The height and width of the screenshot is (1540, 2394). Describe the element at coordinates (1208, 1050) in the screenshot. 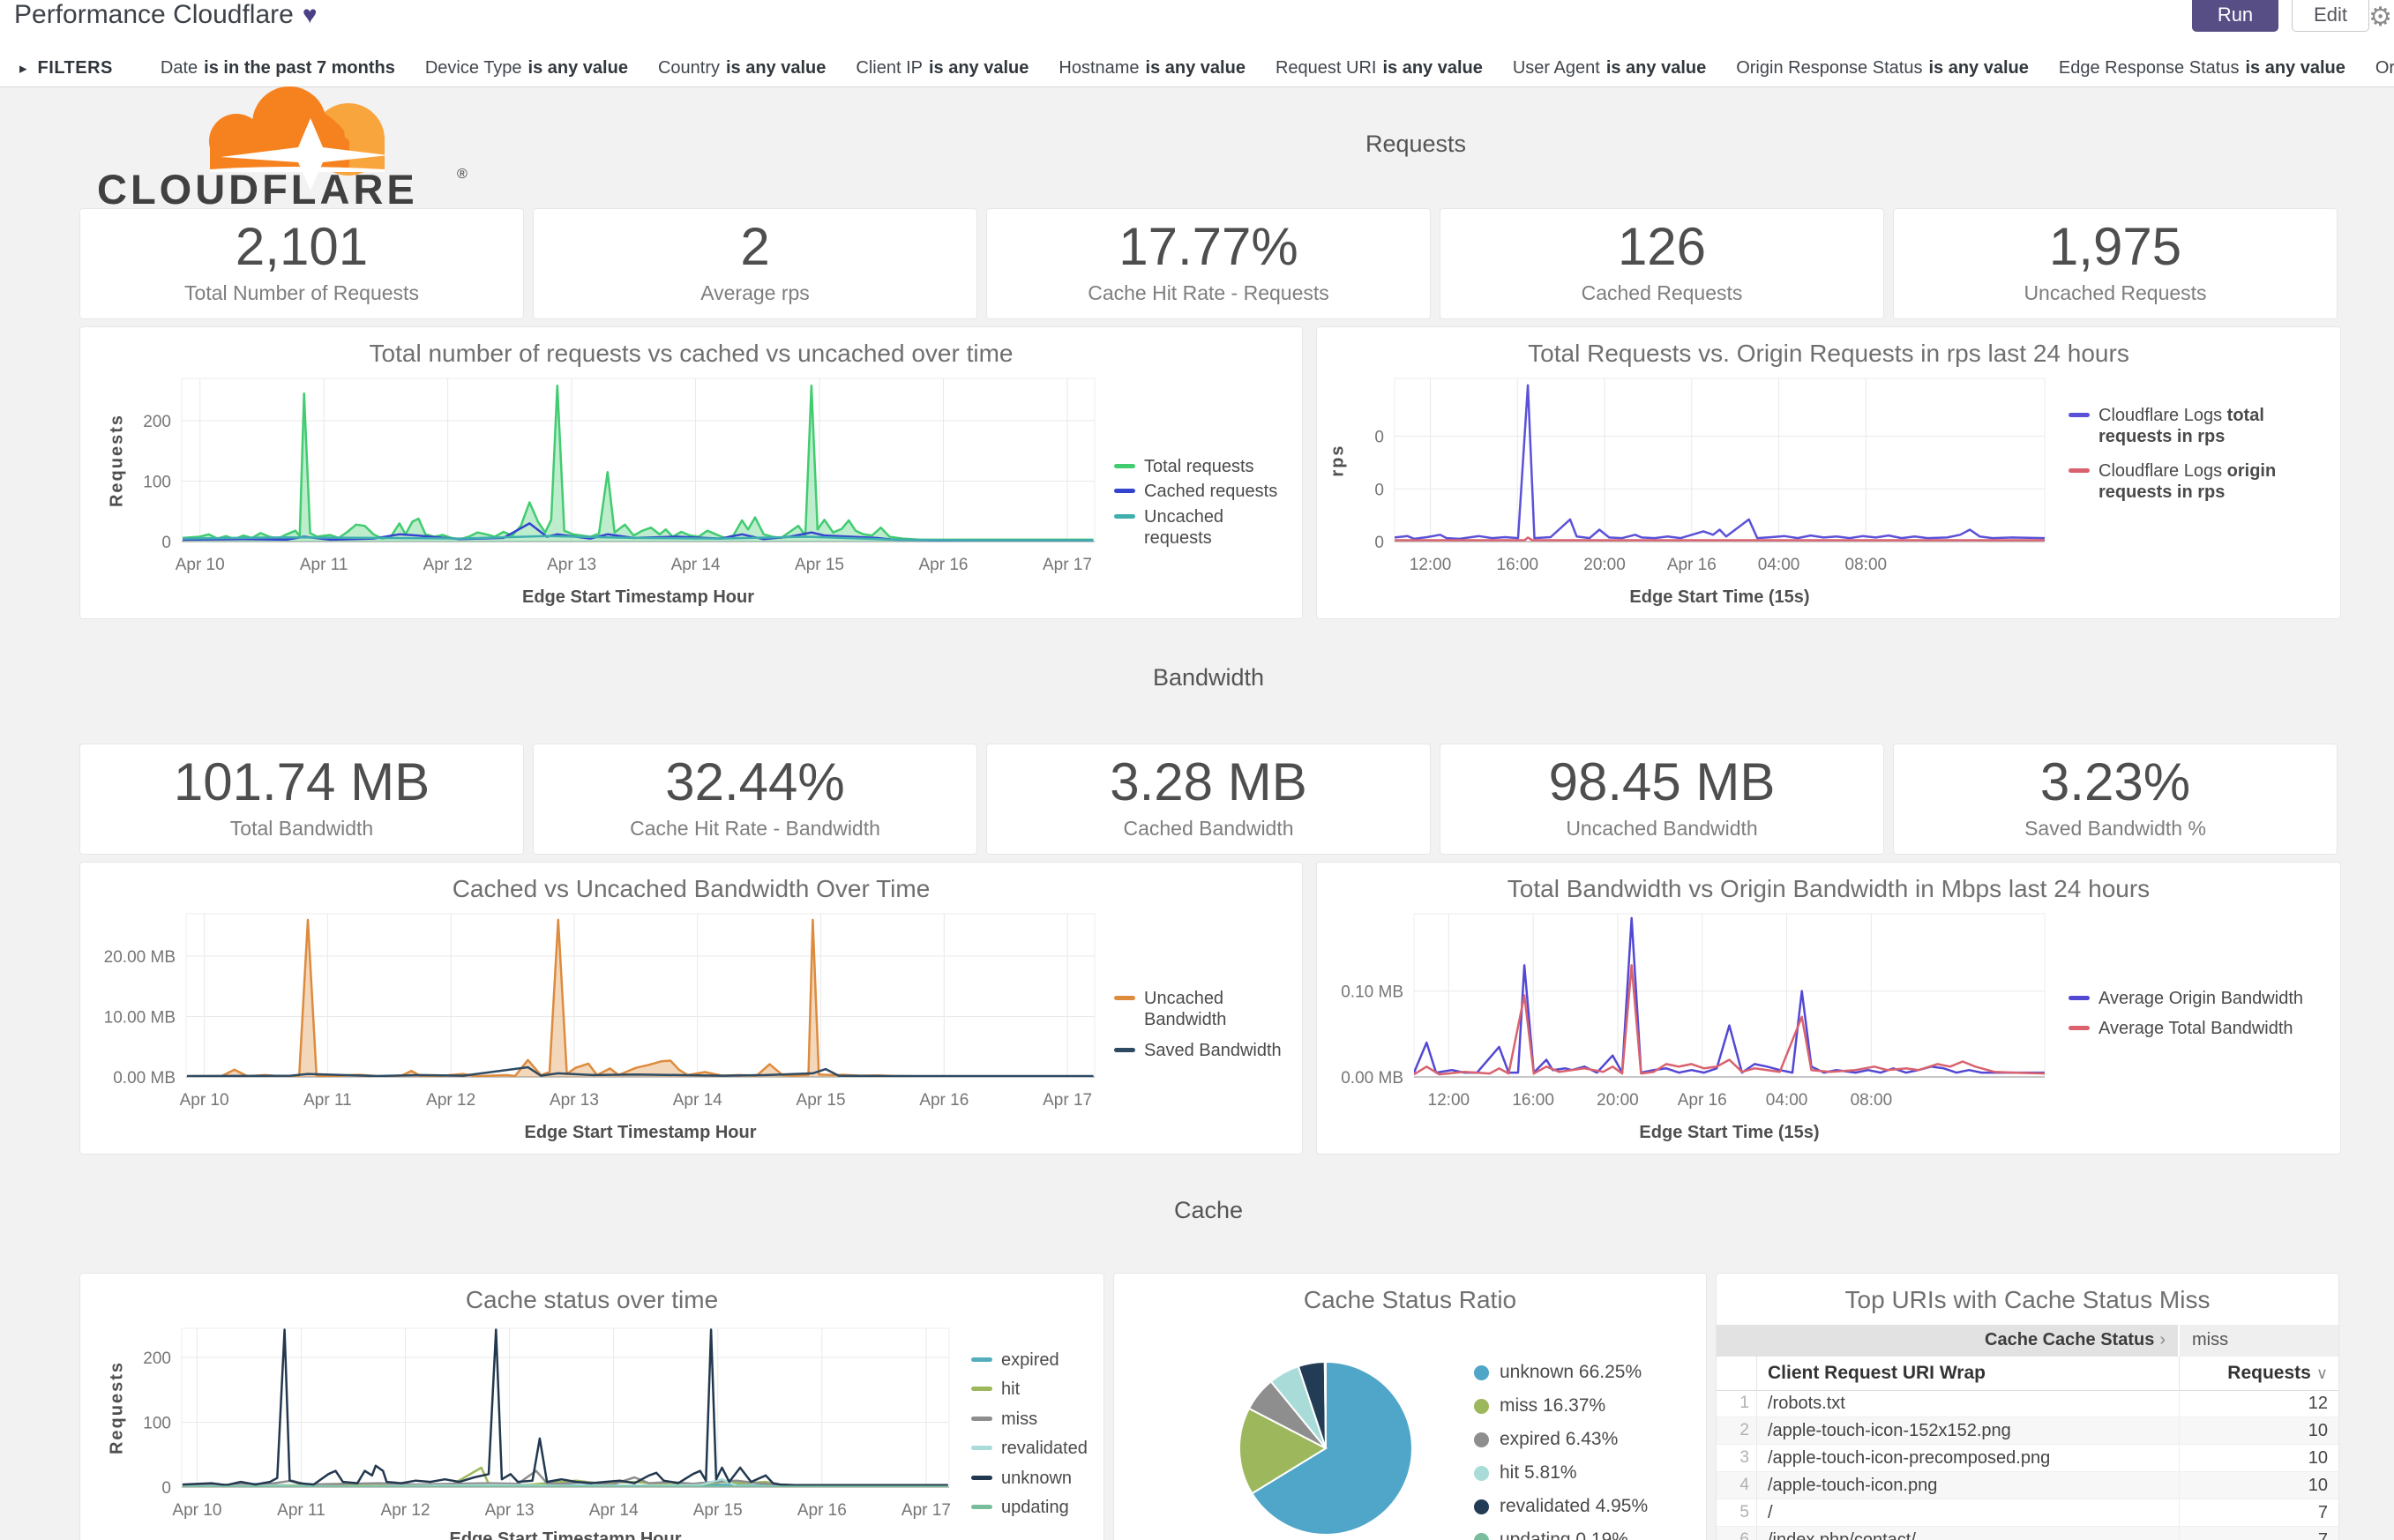

I see `legend-item: Saved Bandwidth` at that location.